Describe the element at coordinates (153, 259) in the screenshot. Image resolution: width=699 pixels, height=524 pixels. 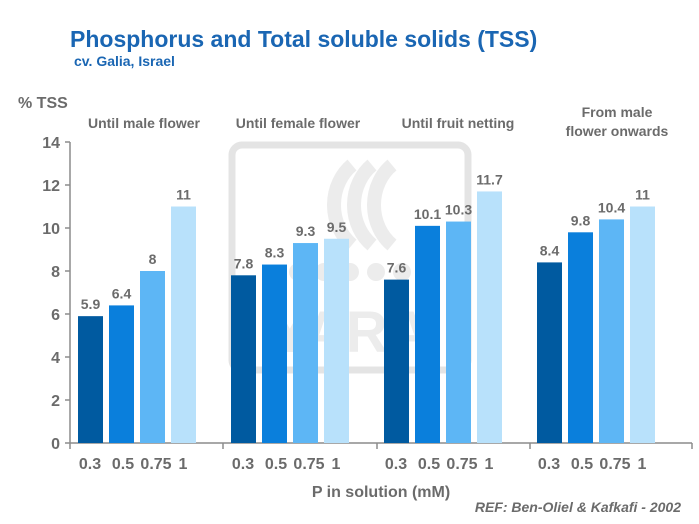
I see `data-label: 8` at that location.